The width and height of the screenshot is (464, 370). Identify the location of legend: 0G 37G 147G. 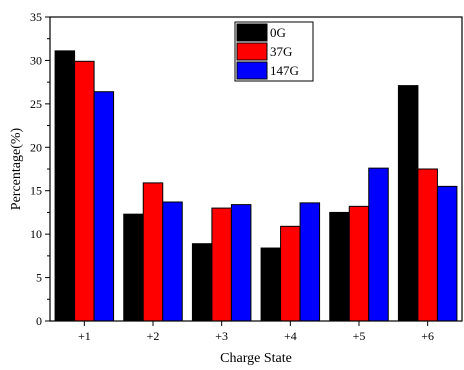
(274, 51).